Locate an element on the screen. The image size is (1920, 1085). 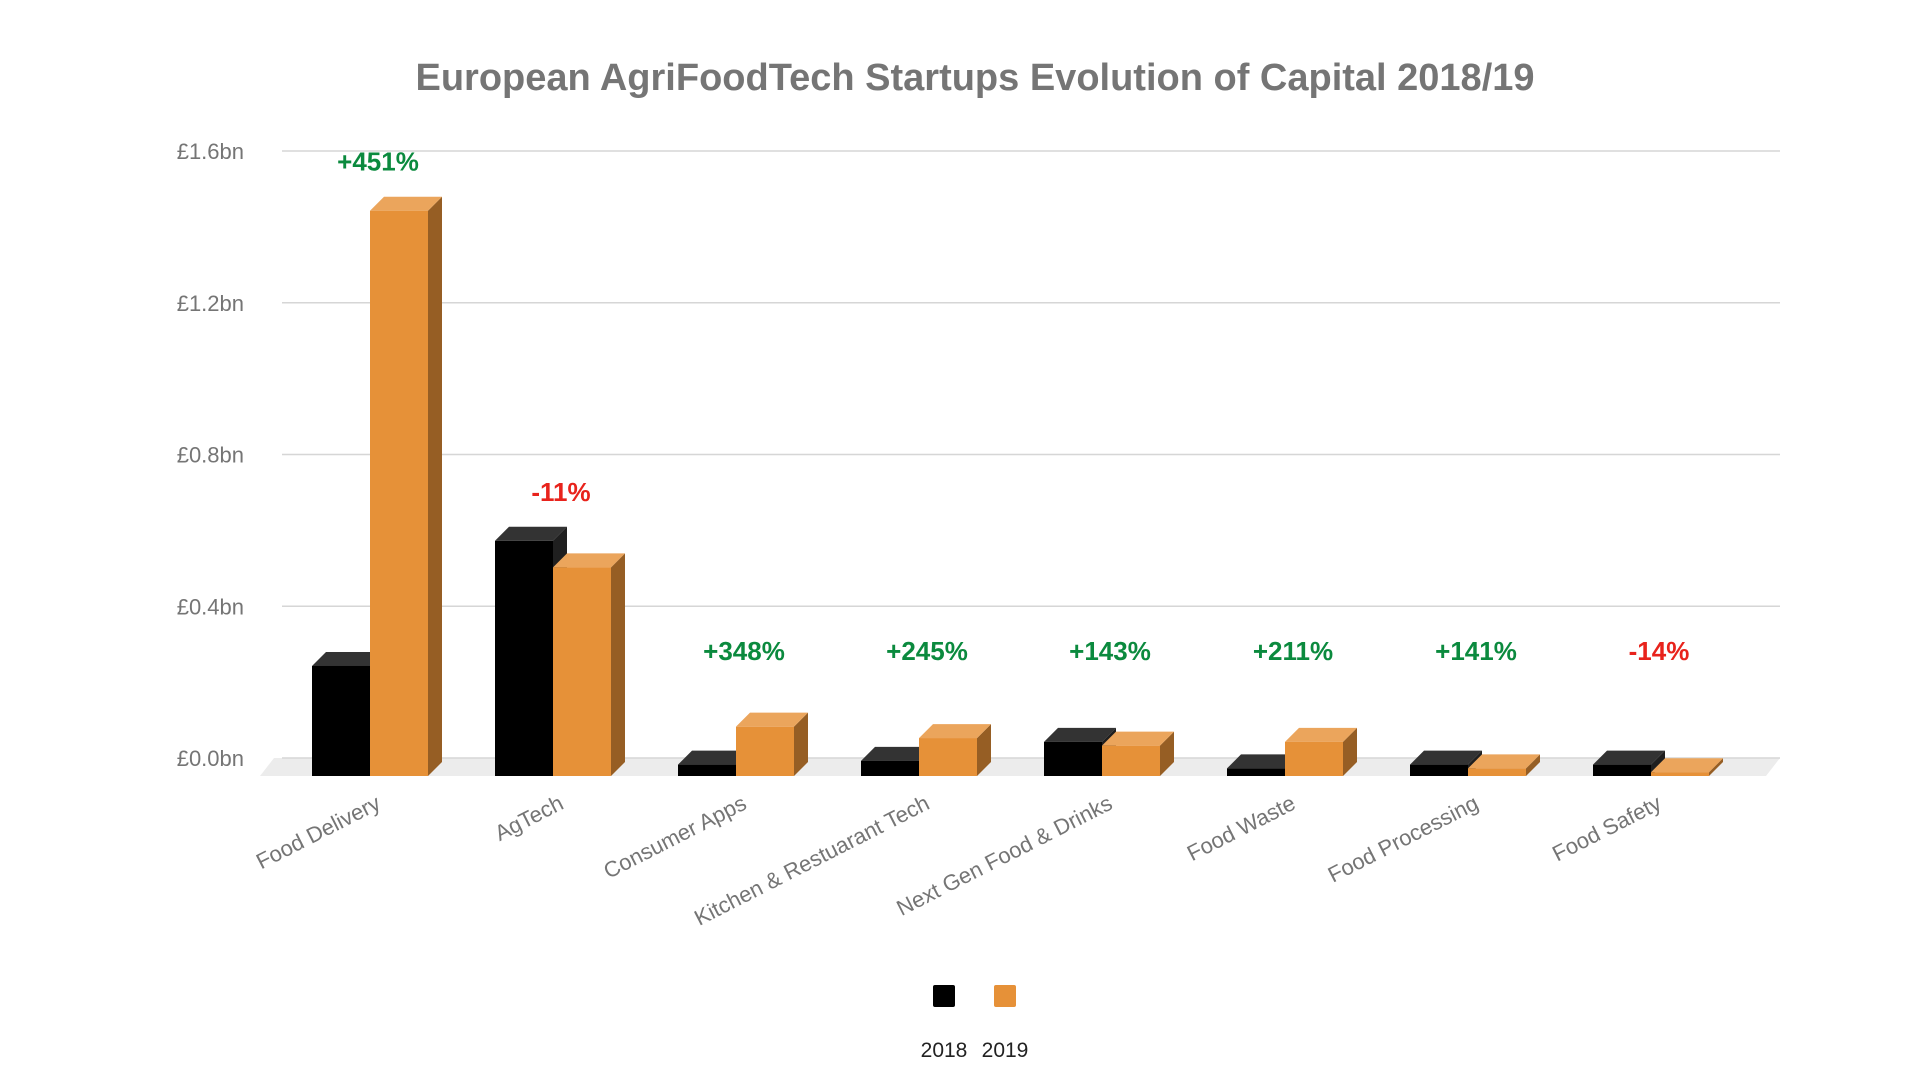
y-tick-label: £0.0bn is located at coordinates (210, 758).